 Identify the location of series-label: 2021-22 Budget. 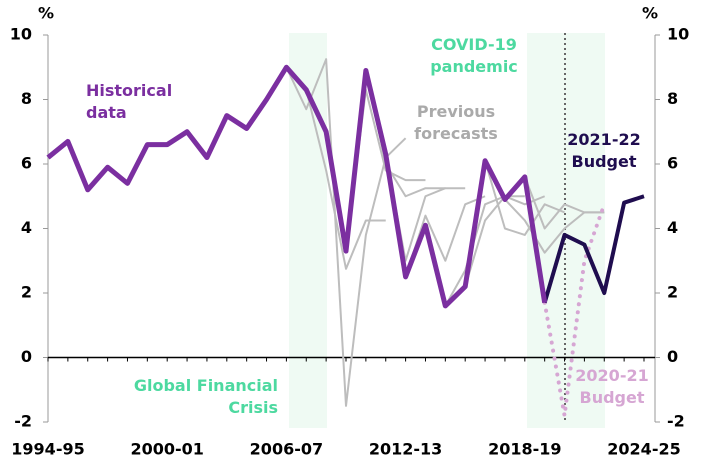
(603, 150).